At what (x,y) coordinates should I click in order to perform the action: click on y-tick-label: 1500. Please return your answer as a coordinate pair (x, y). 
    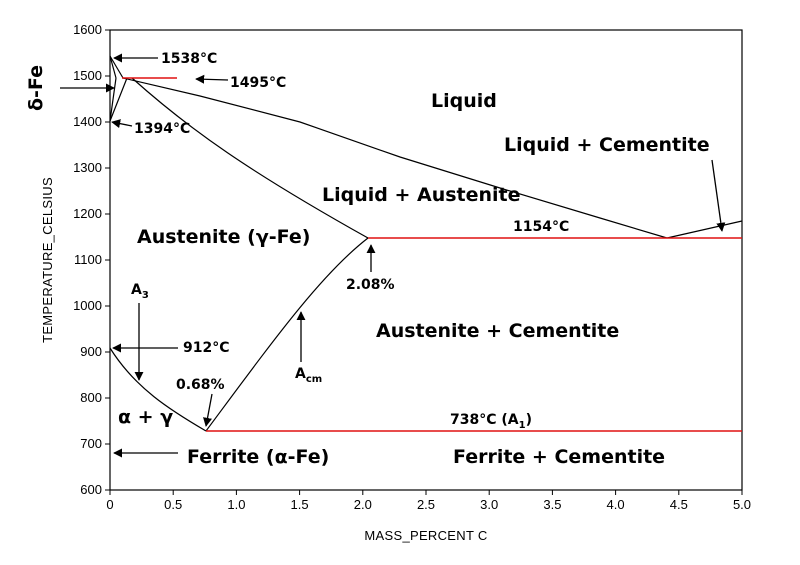
    Looking at the image, I should click on (87, 75).